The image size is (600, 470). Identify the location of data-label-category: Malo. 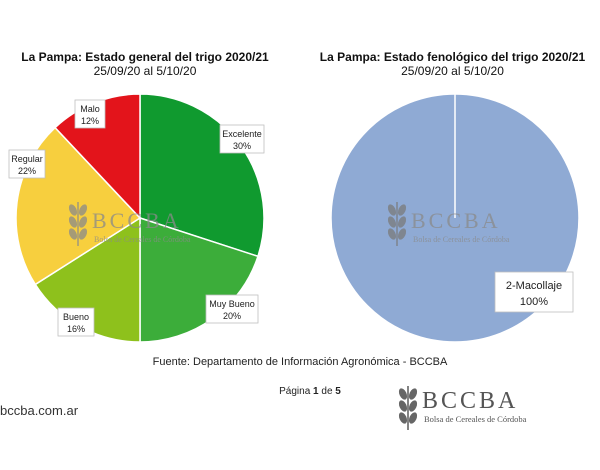
(90, 109).